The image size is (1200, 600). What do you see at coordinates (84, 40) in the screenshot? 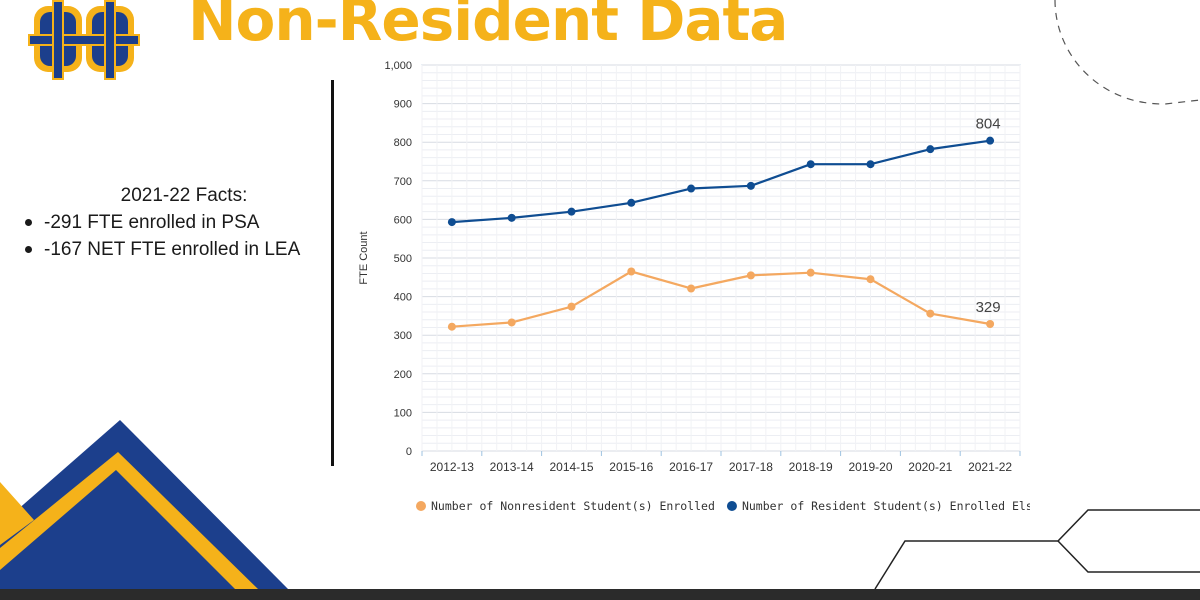
I see `school-logo` at bounding box center [84, 40].